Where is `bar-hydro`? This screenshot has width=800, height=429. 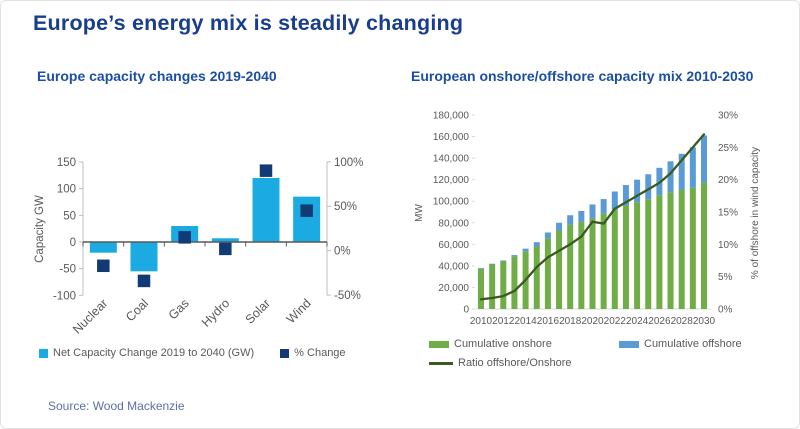 bar-hydro is located at coordinates (225, 240).